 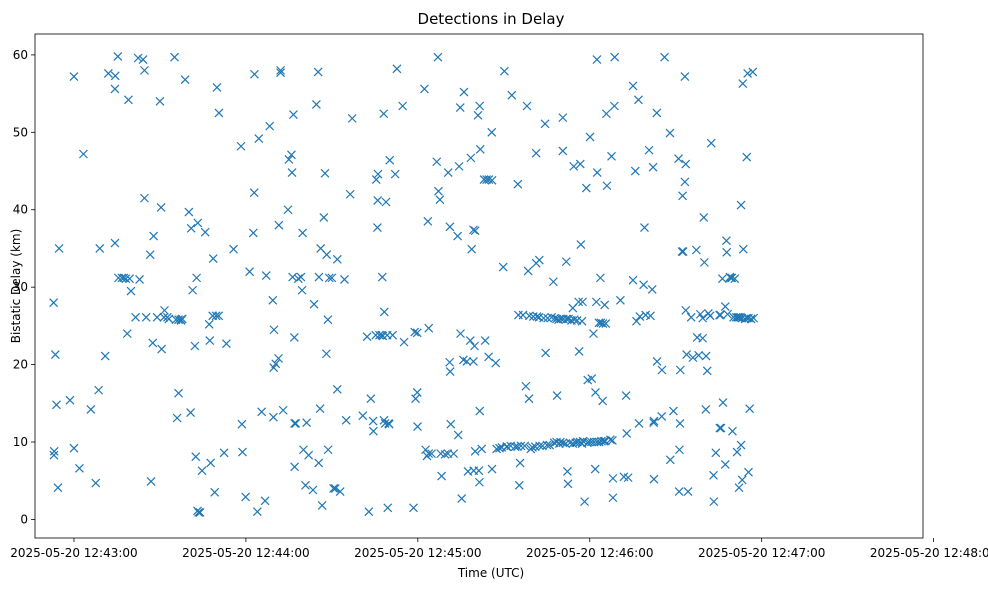 What do you see at coordinates (20, 442) in the screenshot?
I see `y-tick-label: 10` at bounding box center [20, 442].